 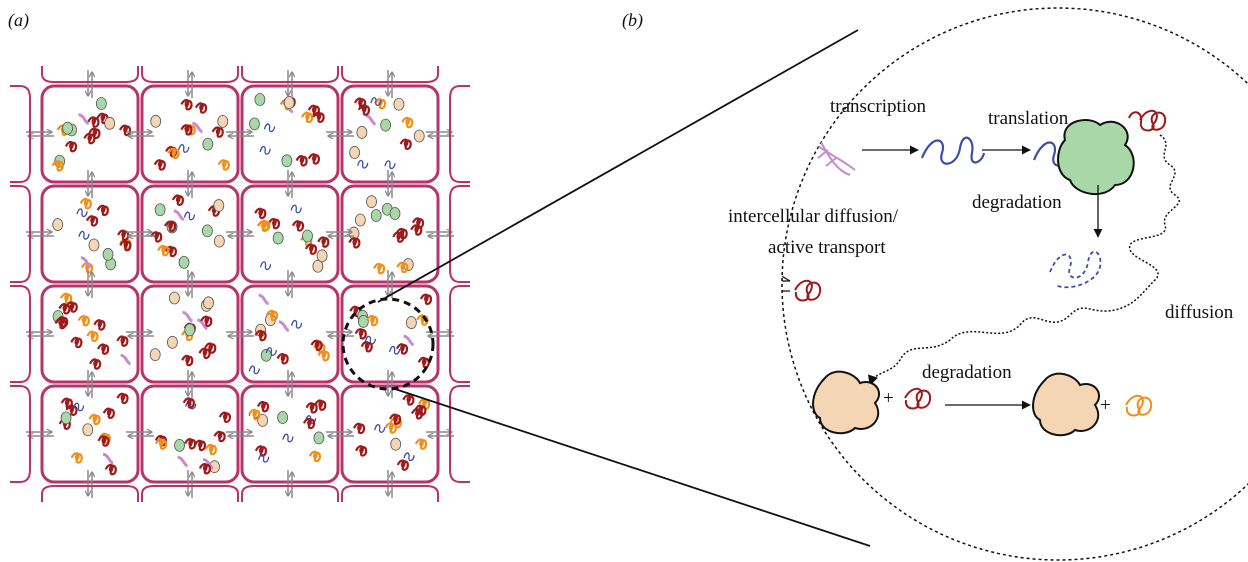 What do you see at coordinates (1096, 157) in the screenshot?
I see `ribosome` at bounding box center [1096, 157].